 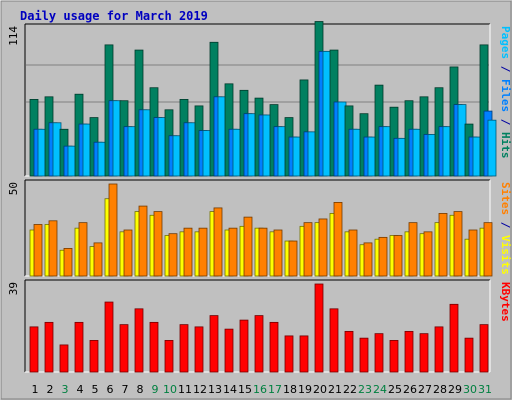 I want to click on x-tick-label-day-8: 8, so click(x=140, y=389).